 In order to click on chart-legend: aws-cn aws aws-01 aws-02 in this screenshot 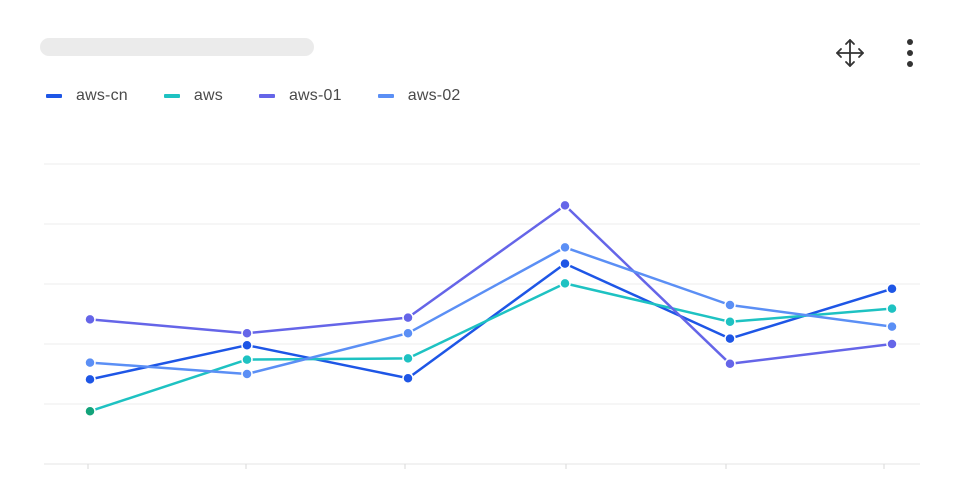, I will do `click(271, 96)`.